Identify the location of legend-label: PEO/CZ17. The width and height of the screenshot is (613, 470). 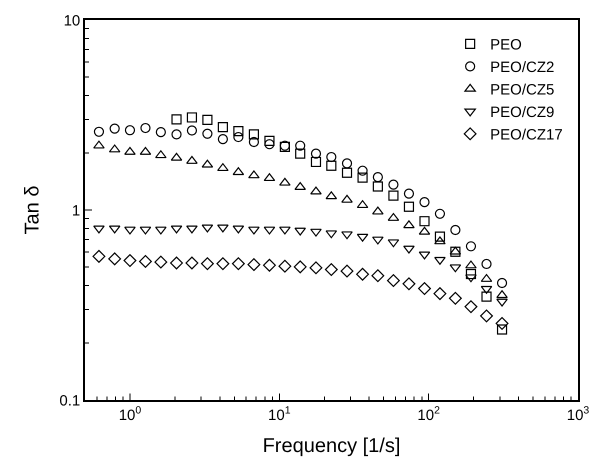
(526, 135).